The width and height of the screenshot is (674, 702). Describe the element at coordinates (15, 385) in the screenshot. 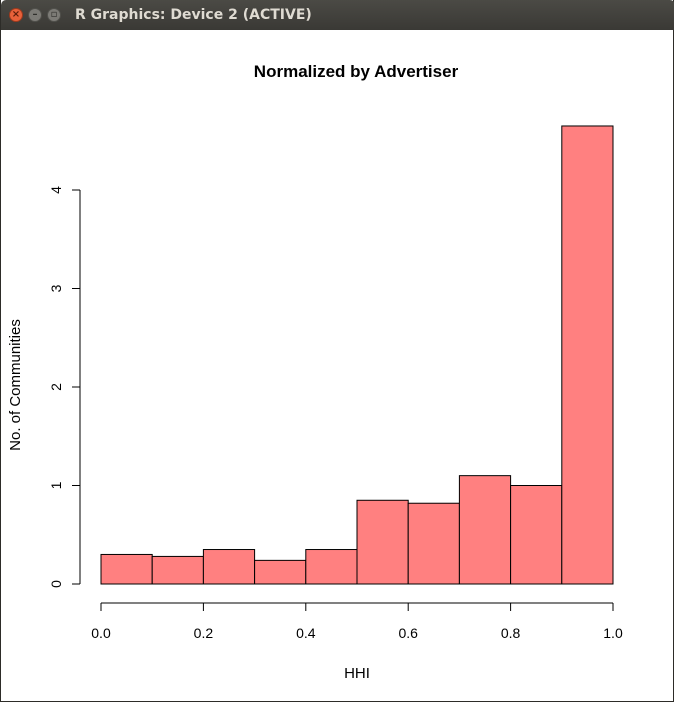

I see `y-axis-label: No. of Communities` at that location.